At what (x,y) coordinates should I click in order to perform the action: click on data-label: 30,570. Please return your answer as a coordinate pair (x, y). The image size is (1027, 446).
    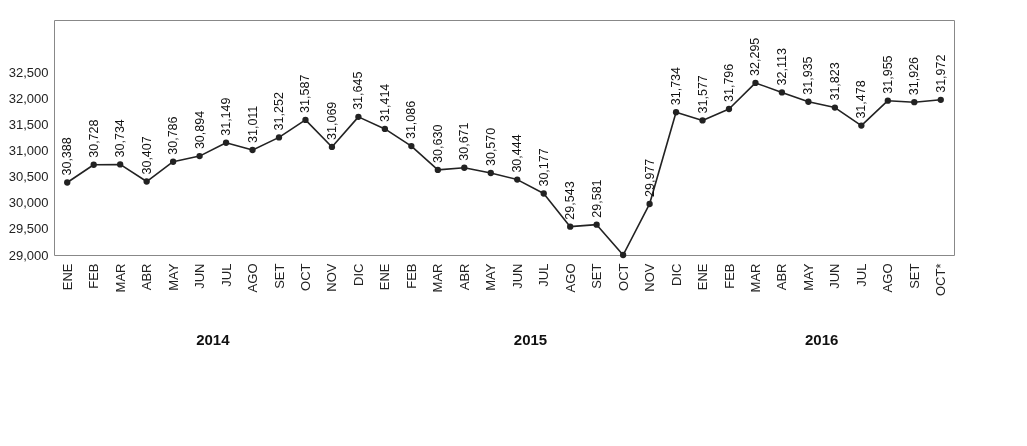
    Looking at the image, I should click on (490, 147).